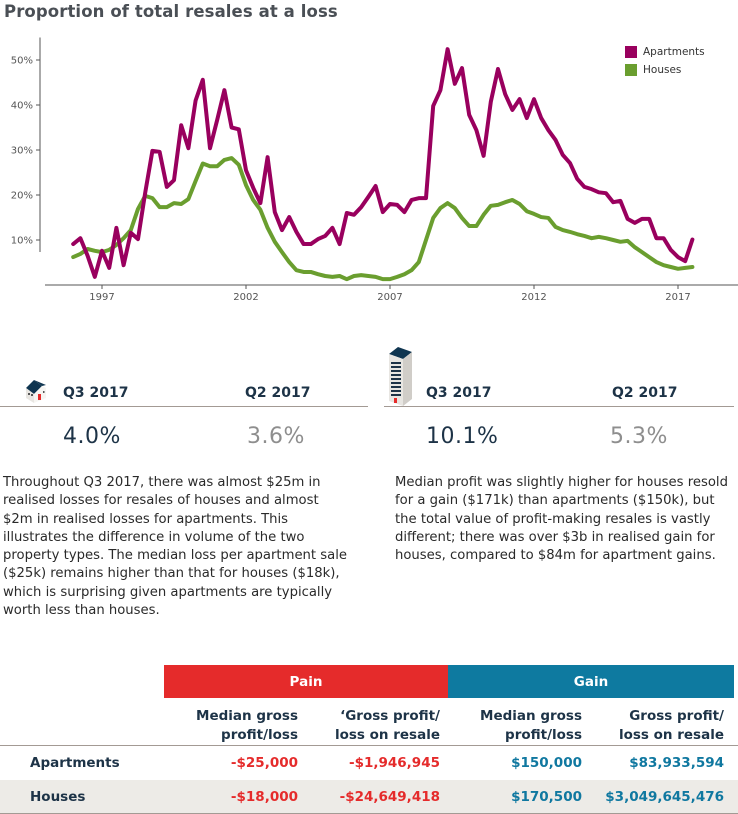  What do you see at coordinates (462, 436) in the screenshot?
I see `apartments-current-value: 10.1%` at bounding box center [462, 436].